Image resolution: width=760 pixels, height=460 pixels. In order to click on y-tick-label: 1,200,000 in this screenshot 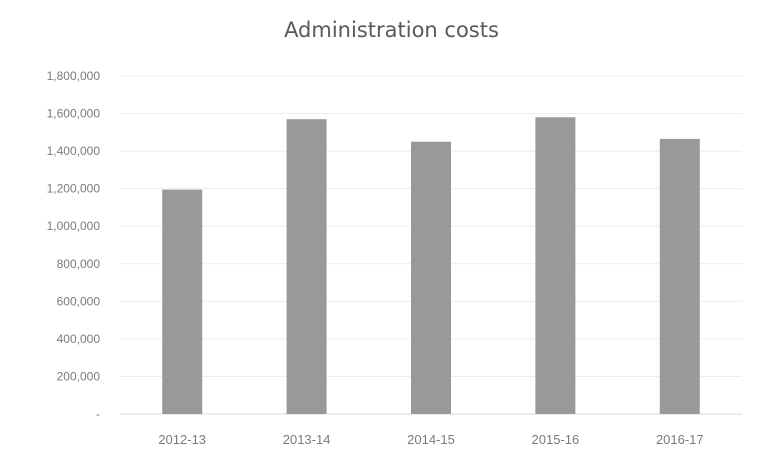, I will do `click(74, 189)`.